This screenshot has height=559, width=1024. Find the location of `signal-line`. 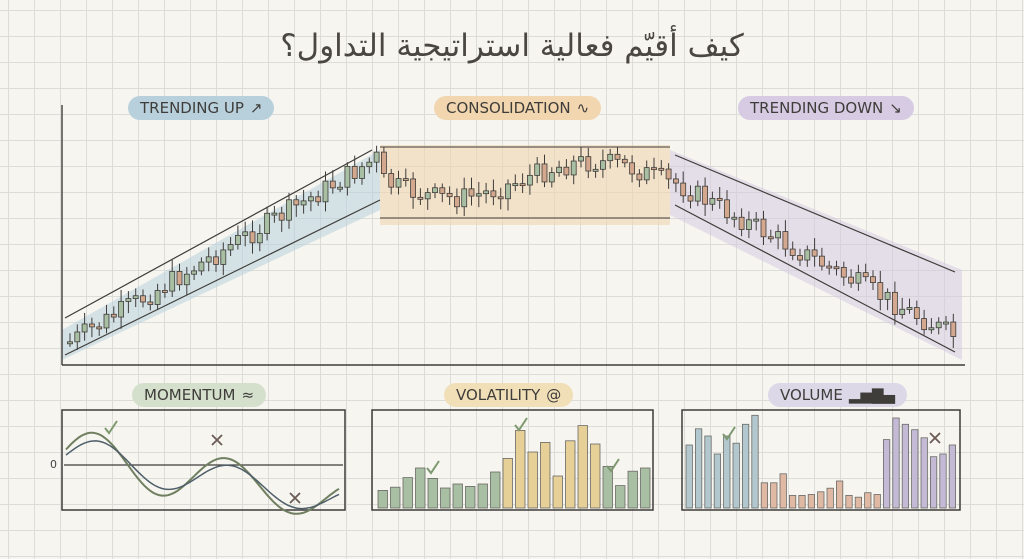

signal-line is located at coordinates (202, 475).